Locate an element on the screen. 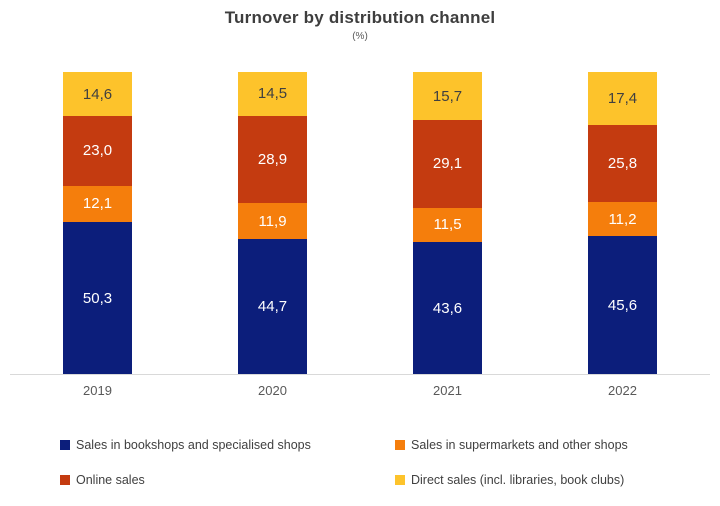 This screenshot has height=506, width=720. stacked-bar-2021: 43,6 11,5 29,1 15,7 is located at coordinates (447, 223).